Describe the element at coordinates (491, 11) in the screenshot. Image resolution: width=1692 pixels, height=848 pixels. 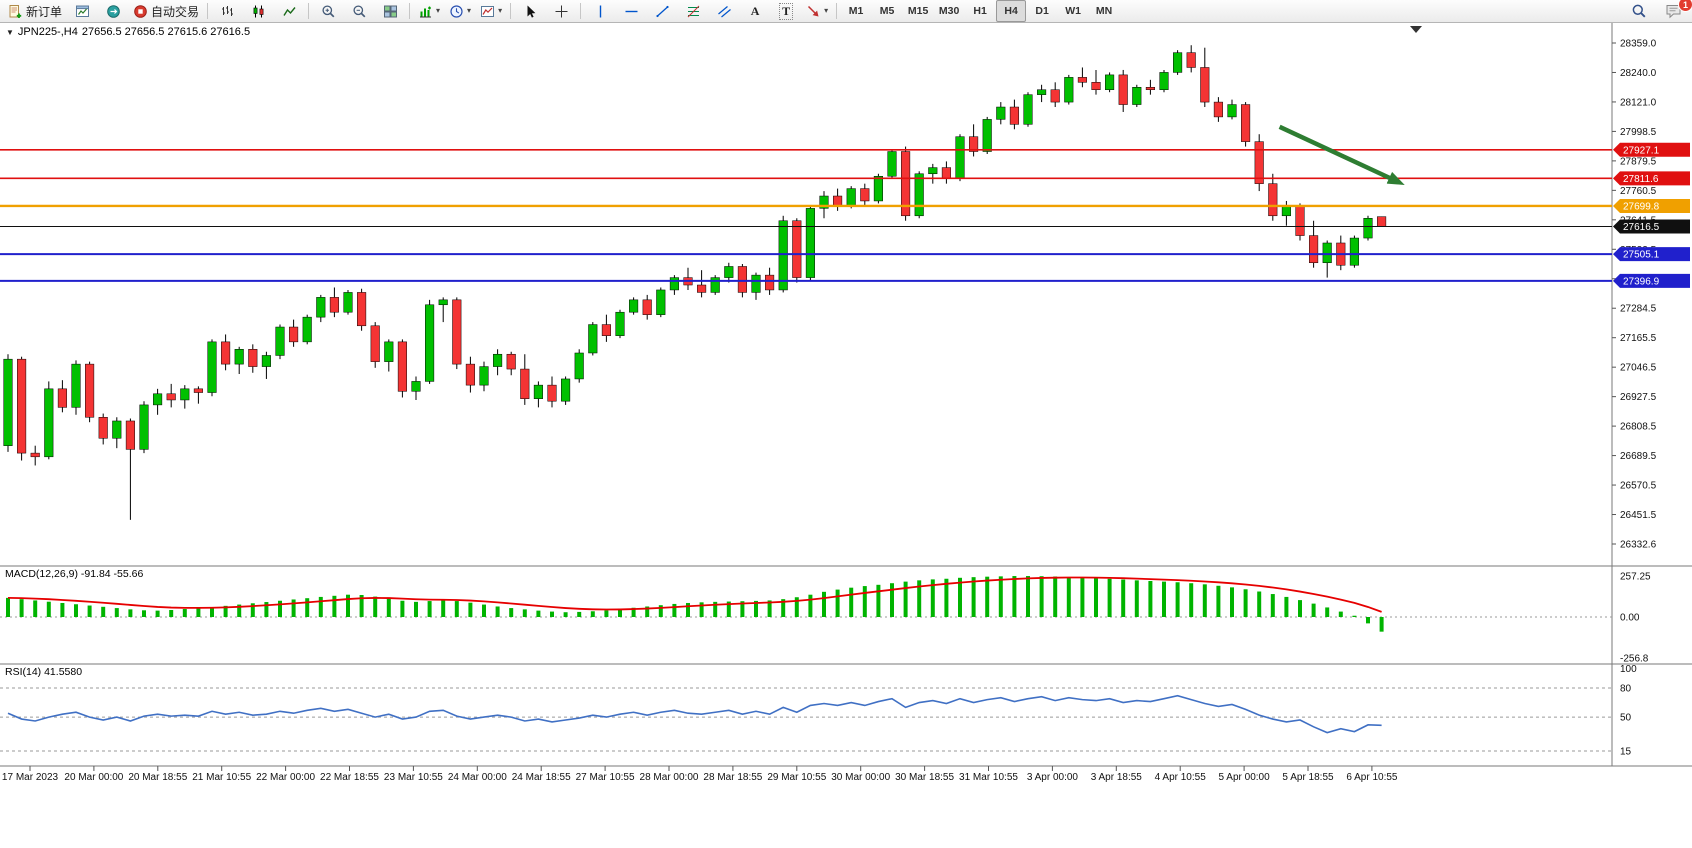
I see `templates-button: ▾` at that location.